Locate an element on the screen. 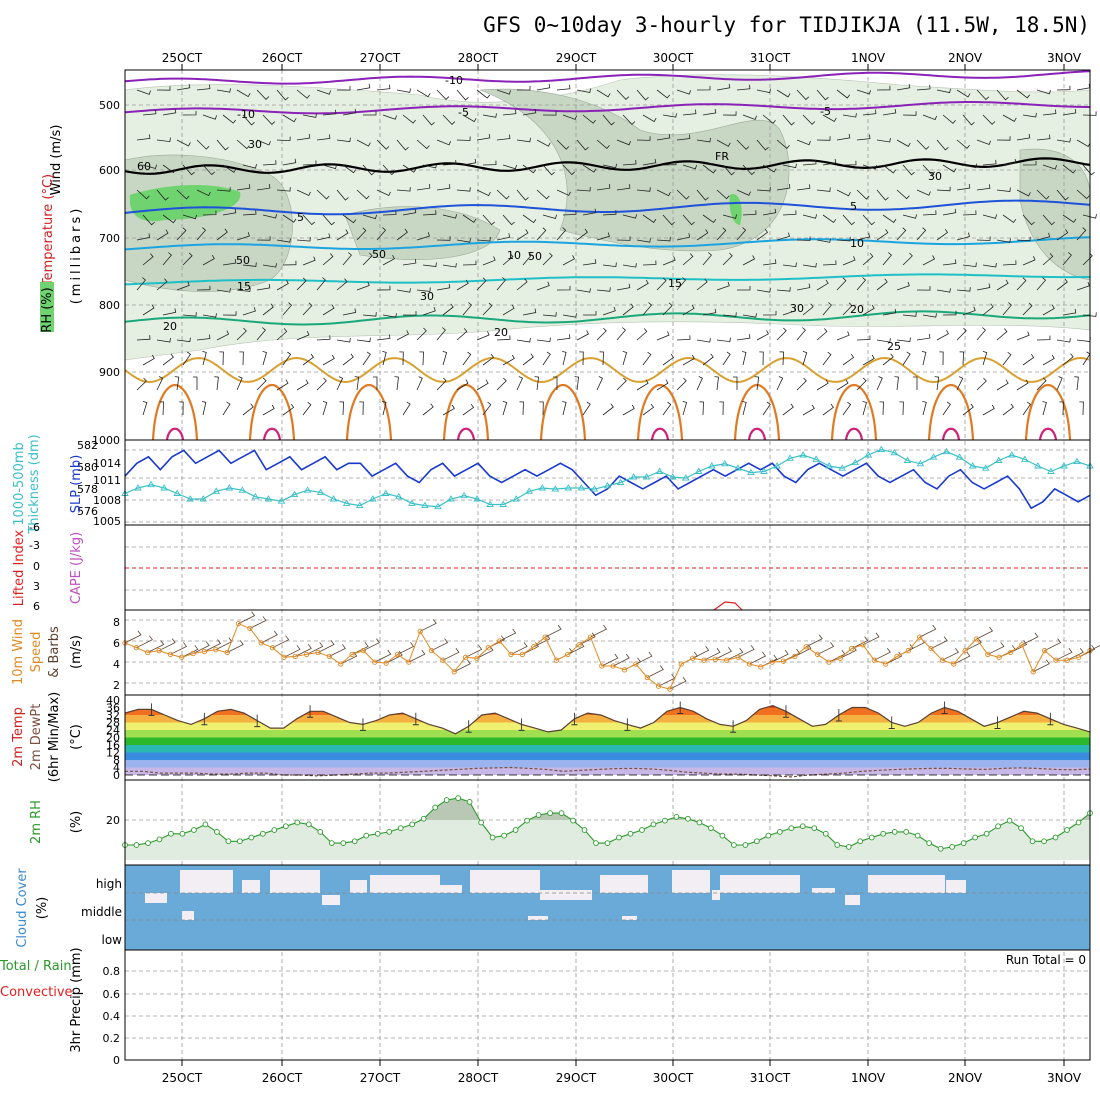  precip-tick: 0 is located at coordinates (116, 1060).